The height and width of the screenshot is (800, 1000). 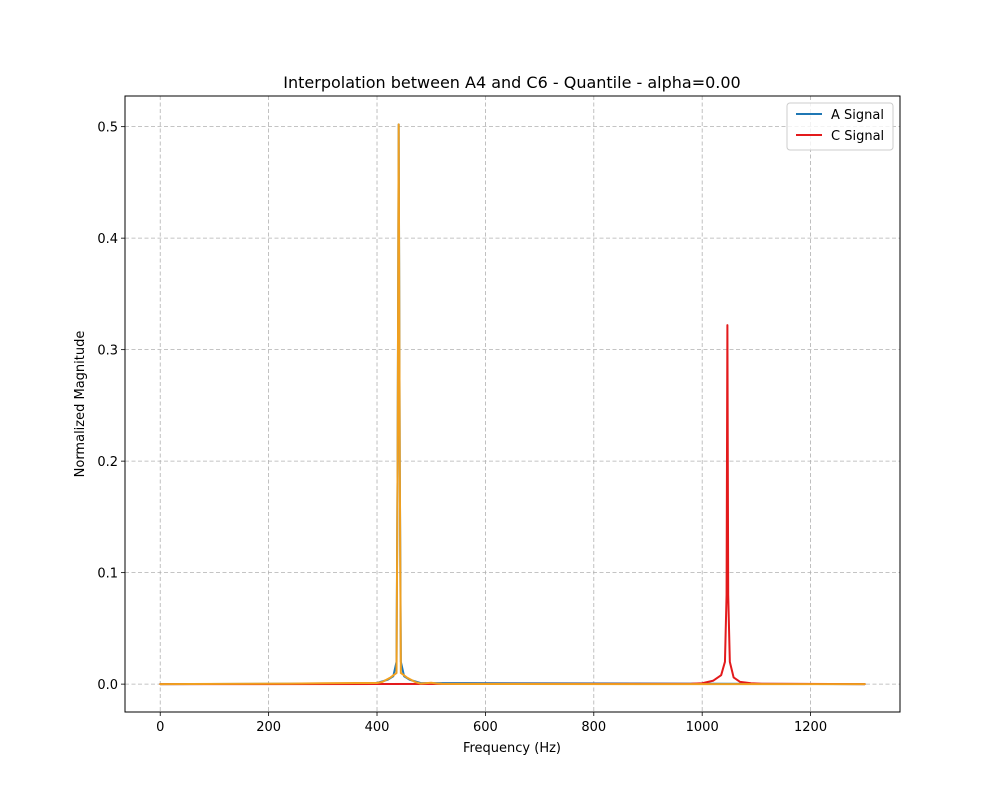 I want to click on x-tick-label: 0, so click(x=160, y=727).